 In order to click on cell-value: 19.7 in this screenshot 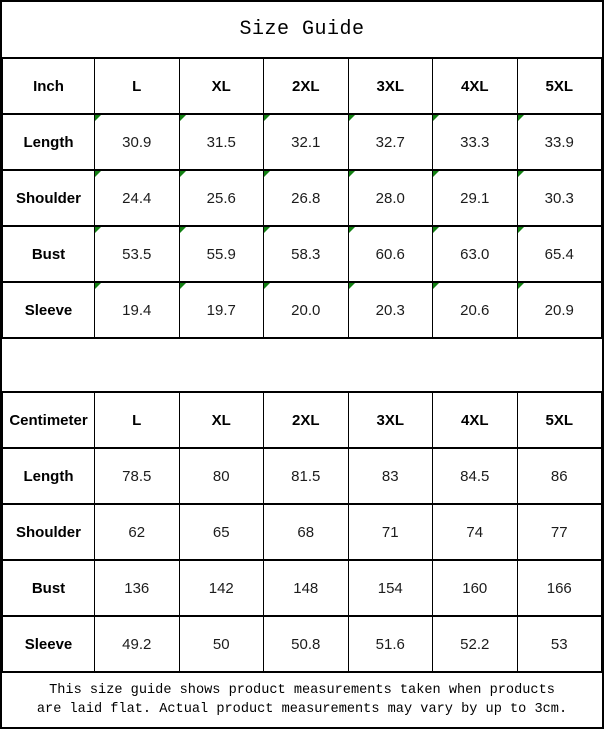, I will do `click(221, 310)`.